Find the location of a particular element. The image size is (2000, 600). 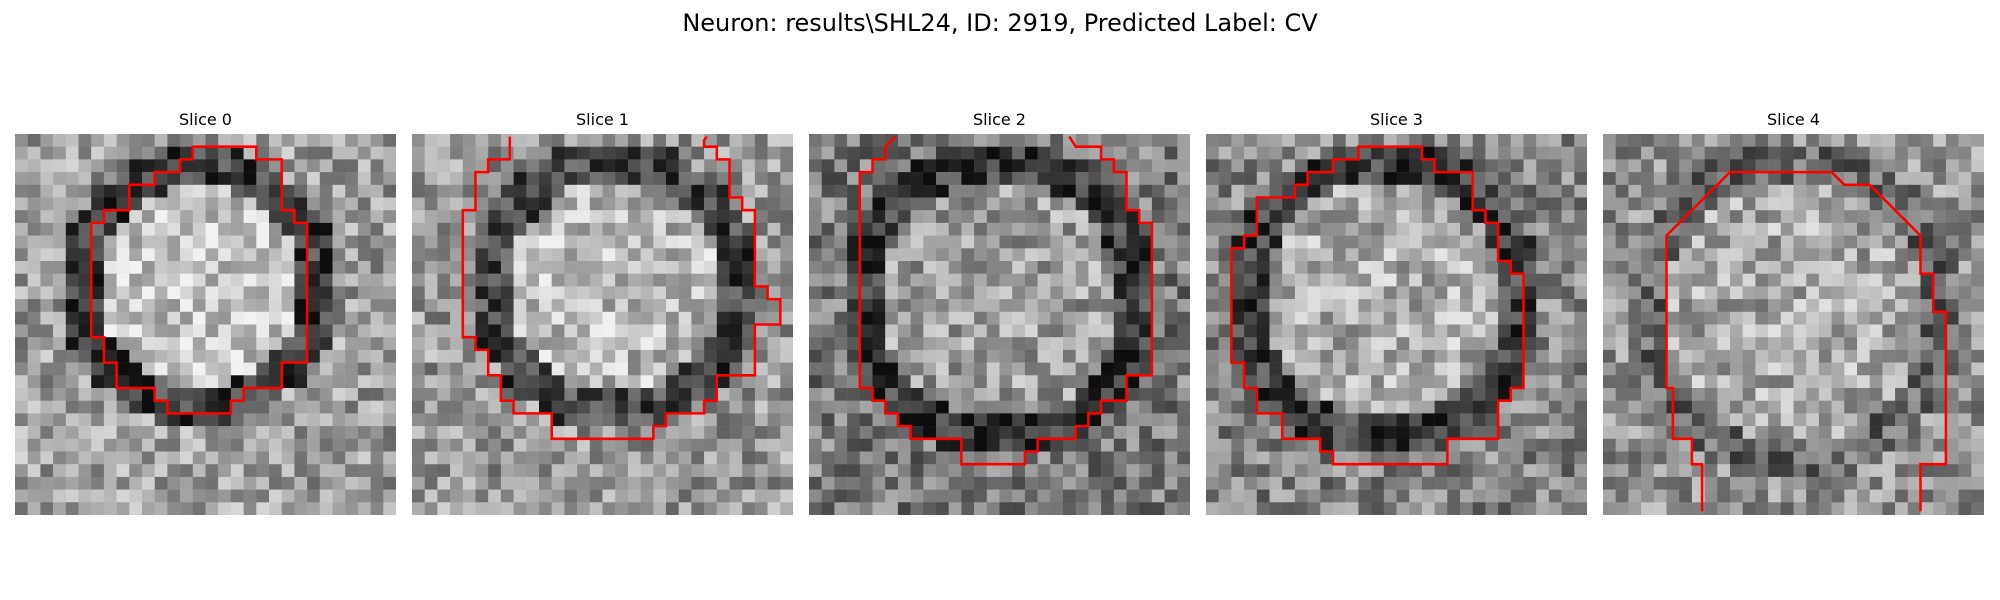

slice-2-contour is located at coordinates (1006, 300).